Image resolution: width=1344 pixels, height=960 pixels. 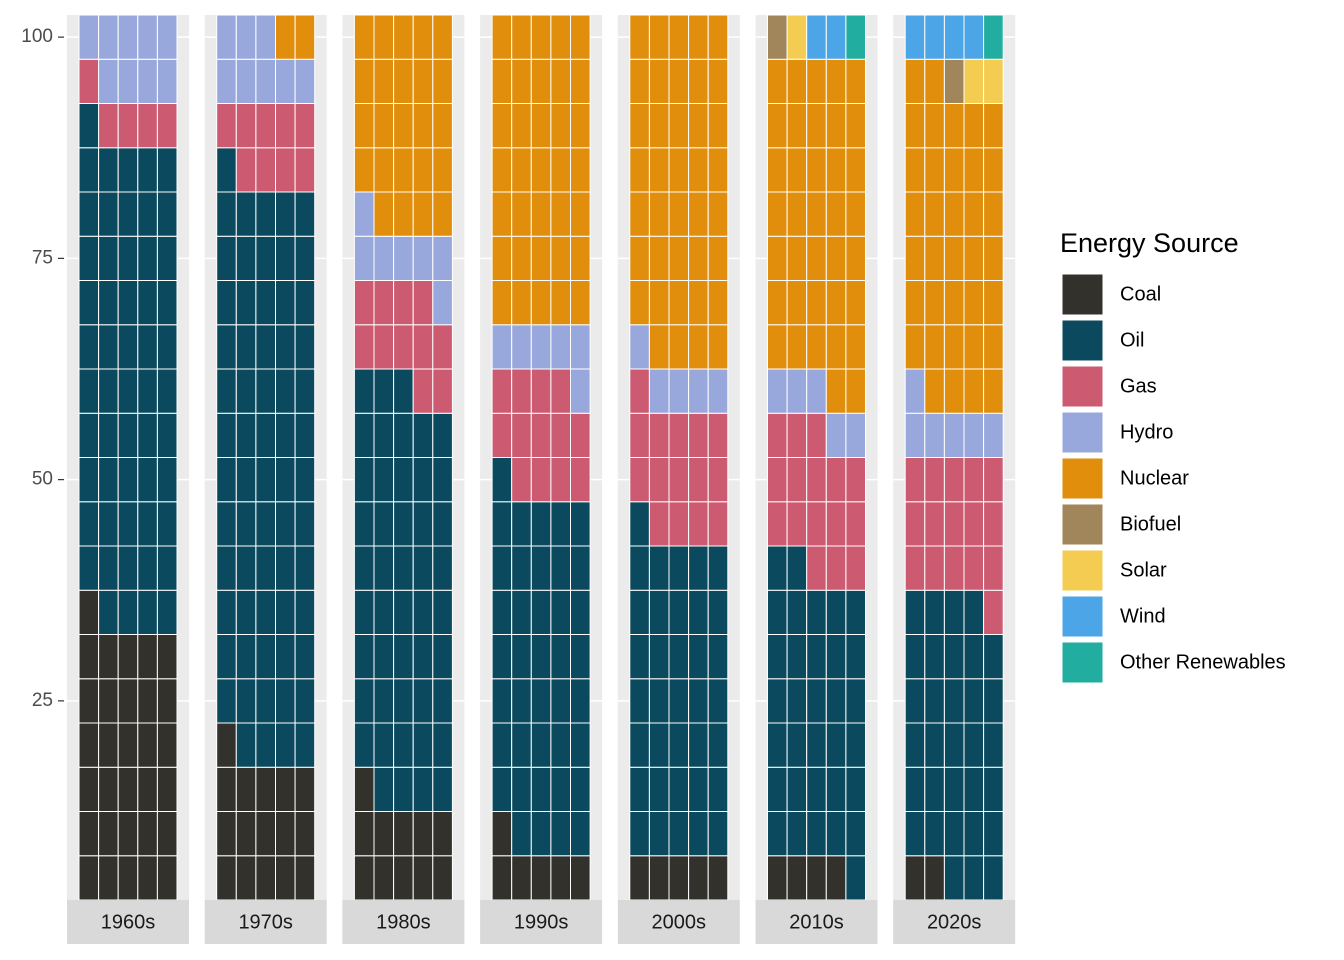 What do you see at coordinates (265, 922) in the screenshot?
I see `facet-label: 1970s` at bounding box center [265, 922].